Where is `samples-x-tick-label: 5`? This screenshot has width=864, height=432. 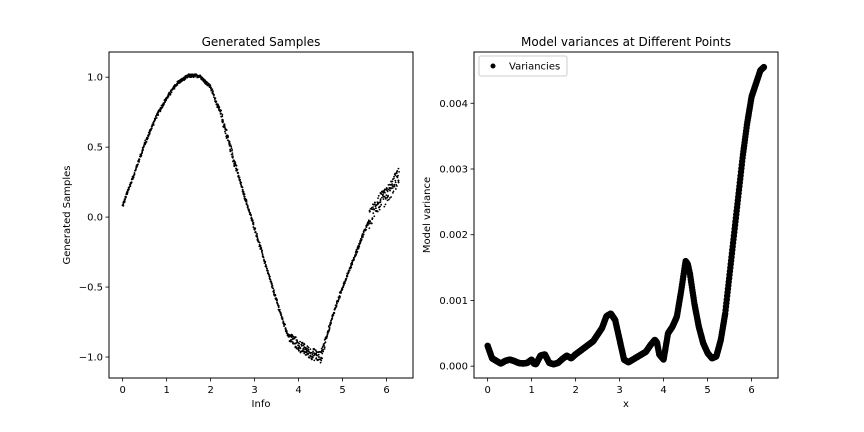
samples-x-tick-label: 5 is located at coordinates (342, 390).